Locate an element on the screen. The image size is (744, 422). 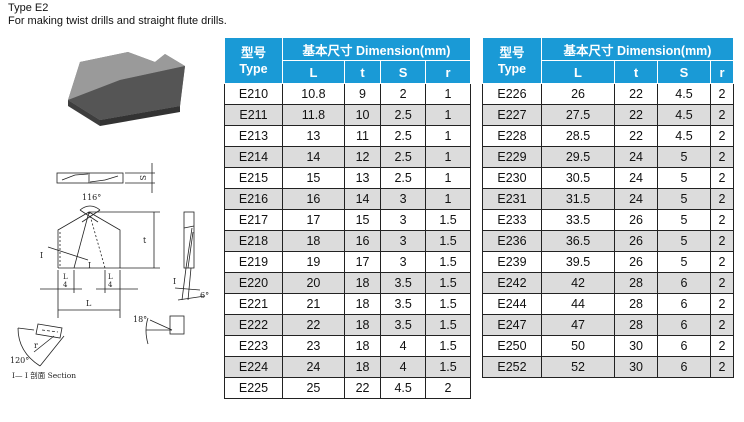
angle-120: 120° is located at coordinates (19, 360).